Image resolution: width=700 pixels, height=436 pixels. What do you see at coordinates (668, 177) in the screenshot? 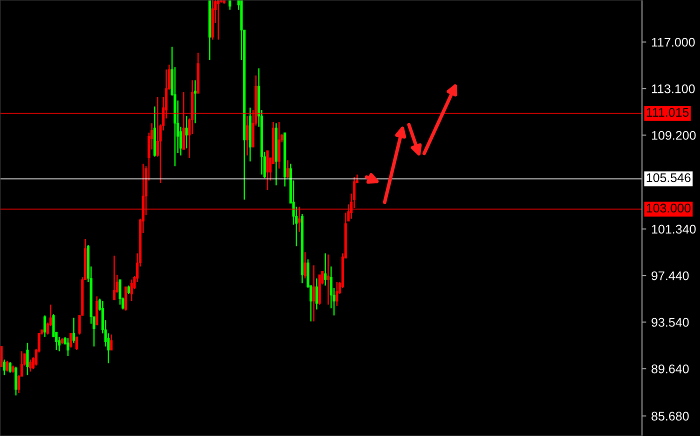
I see `ref-line-label: 105.546` at bounding box center [668, 177].